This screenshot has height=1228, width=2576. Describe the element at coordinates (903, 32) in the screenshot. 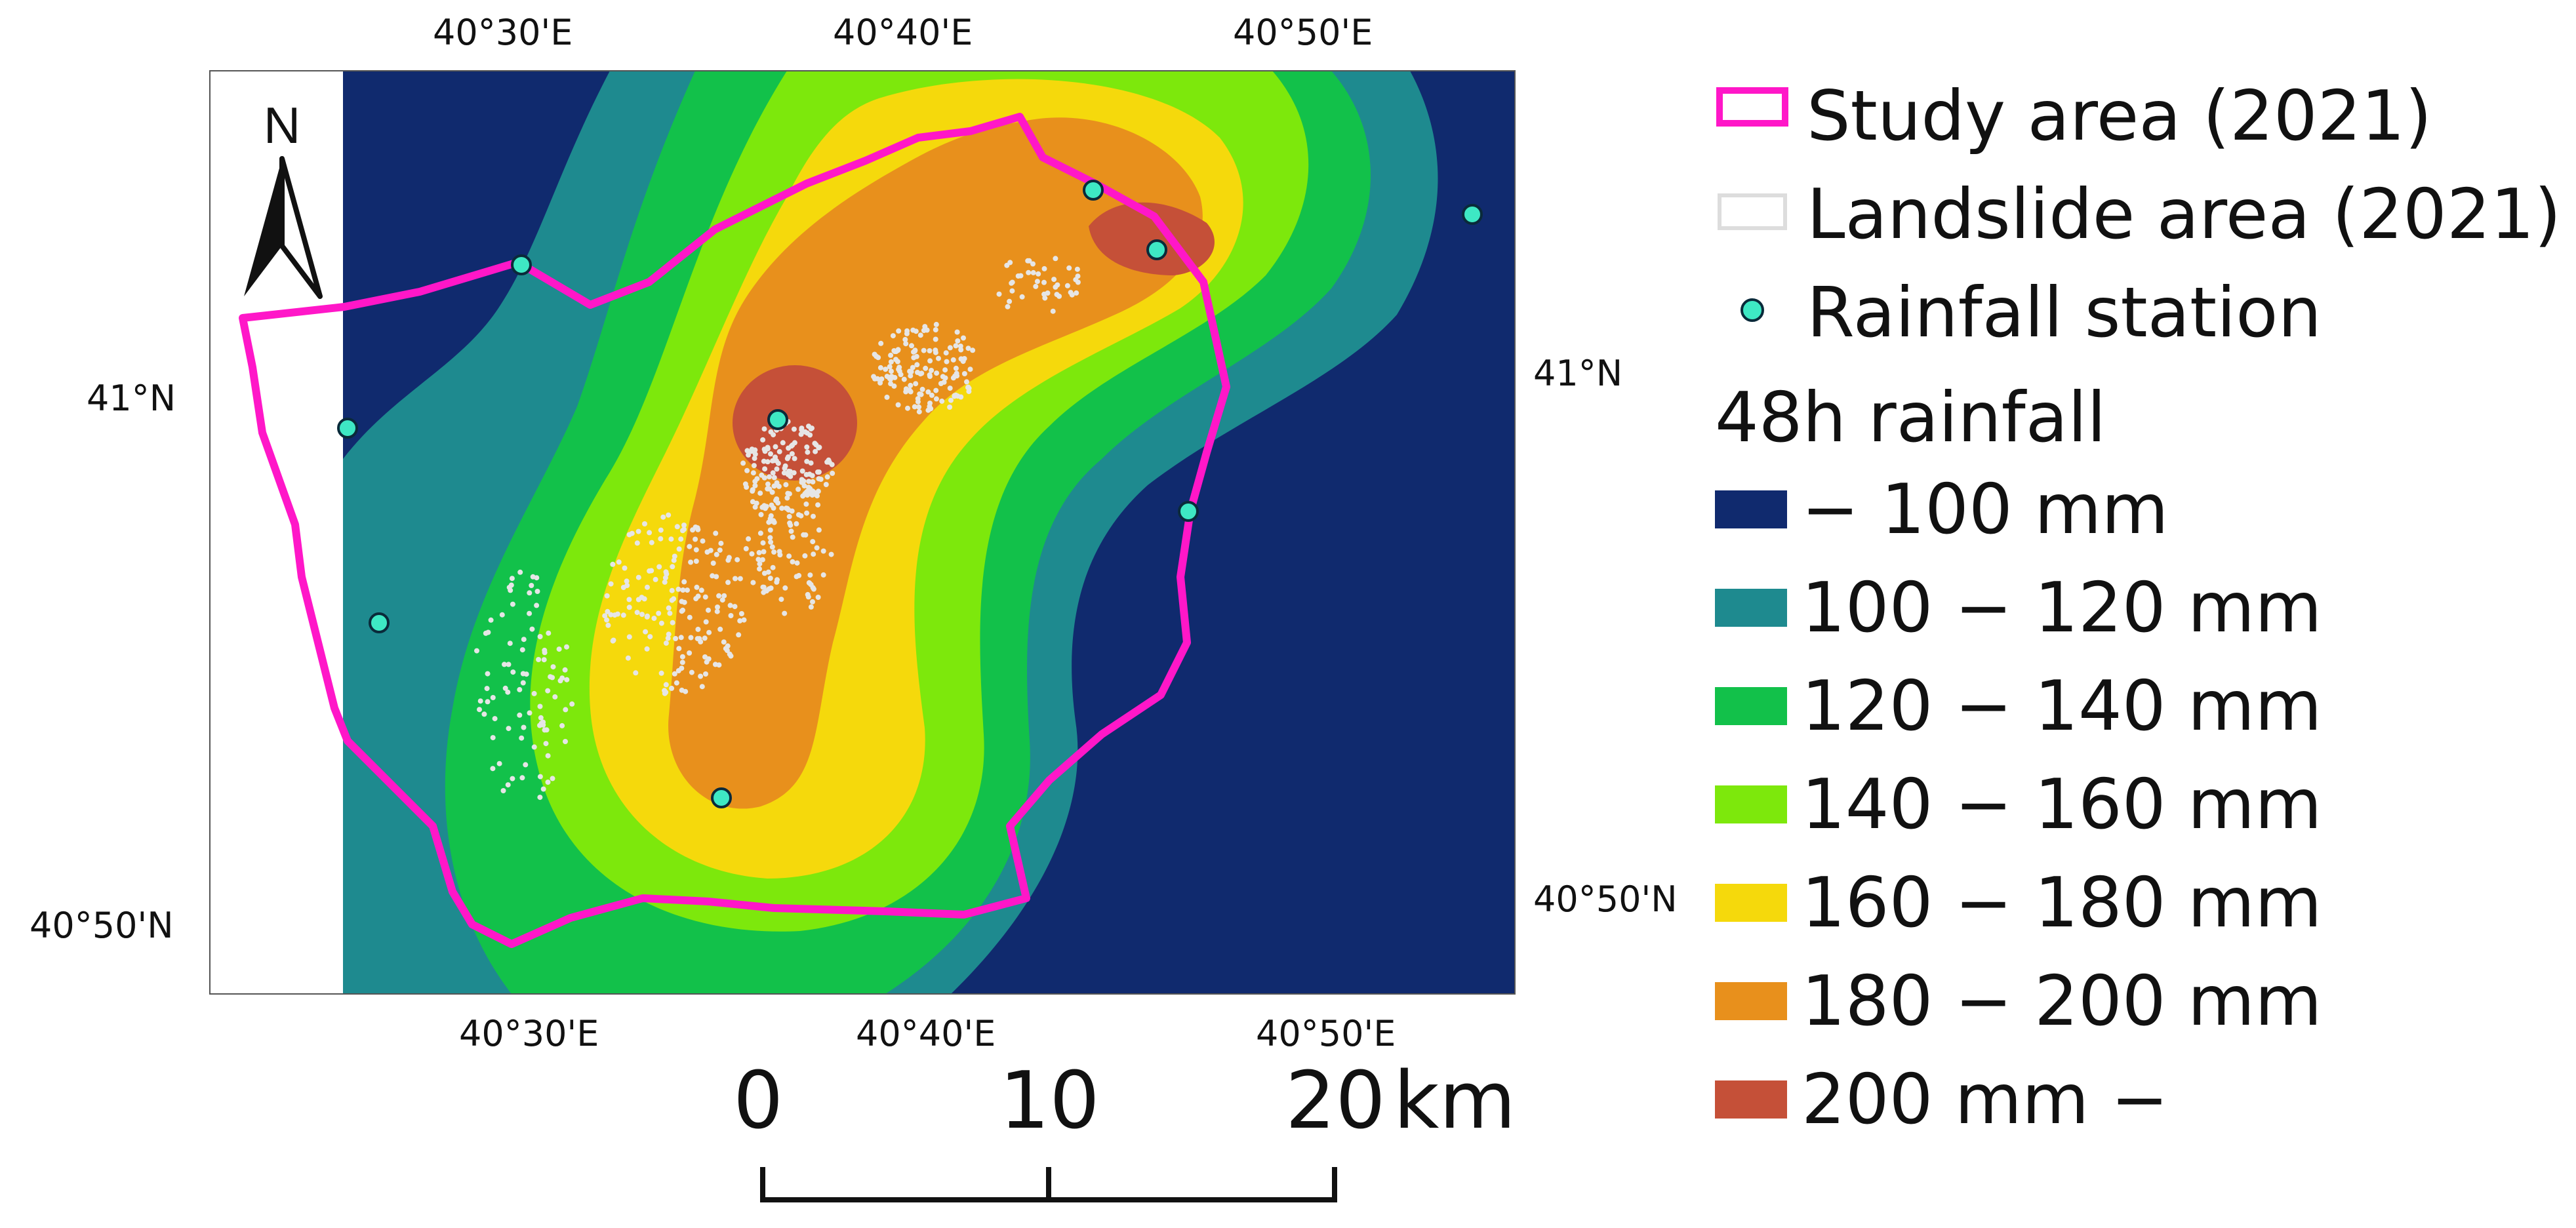

I see `top-tick-2: 40°40'E` at that location.